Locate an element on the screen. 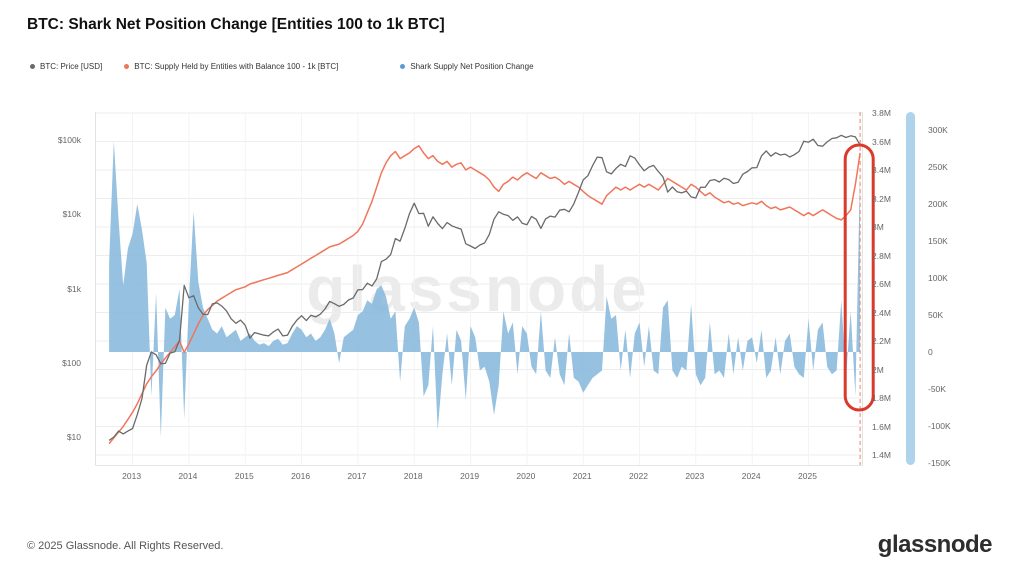 This screenshot has width=1024, height=576. axis-tick-label: $100 is located at coordinates (71, 362).